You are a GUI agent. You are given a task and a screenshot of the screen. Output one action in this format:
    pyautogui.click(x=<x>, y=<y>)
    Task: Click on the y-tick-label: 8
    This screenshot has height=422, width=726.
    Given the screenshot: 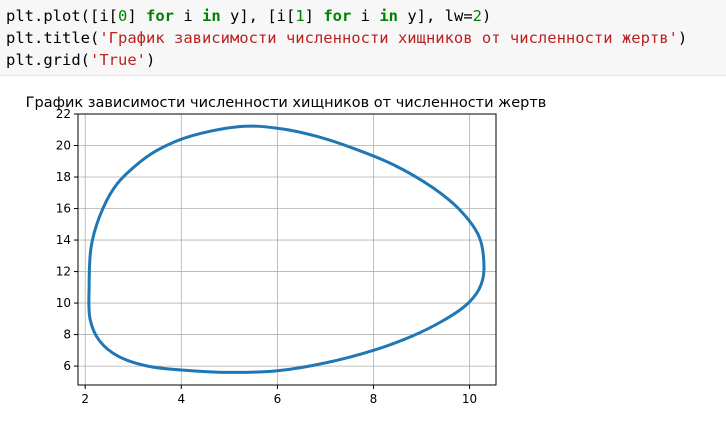 What is the action you would take?
    pyautogui.click(x=67, y=335)
    